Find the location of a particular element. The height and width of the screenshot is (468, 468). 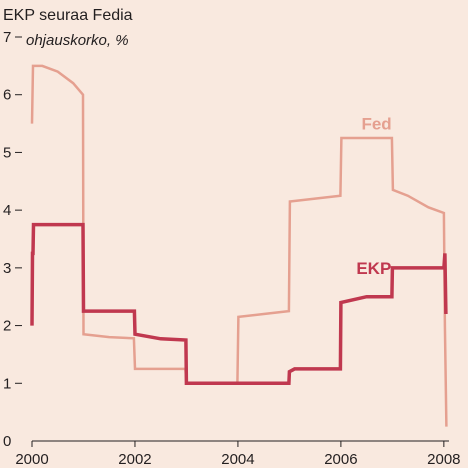

x-tick-label: 2002 is located at coordinates (134, 459).